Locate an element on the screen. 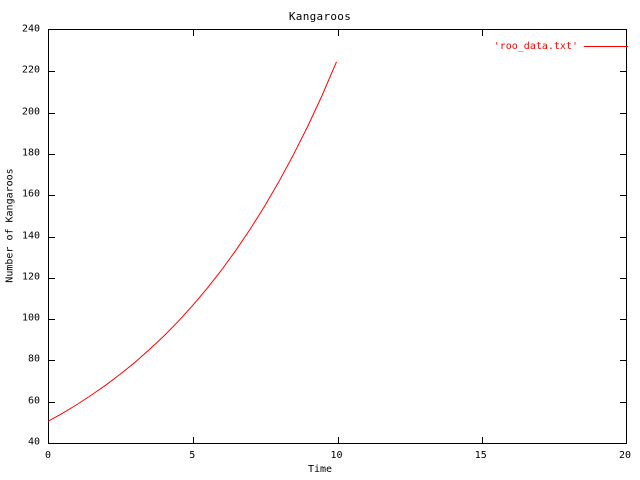  x-axis-tick-label: 0 is located at coordinates (48, 455).